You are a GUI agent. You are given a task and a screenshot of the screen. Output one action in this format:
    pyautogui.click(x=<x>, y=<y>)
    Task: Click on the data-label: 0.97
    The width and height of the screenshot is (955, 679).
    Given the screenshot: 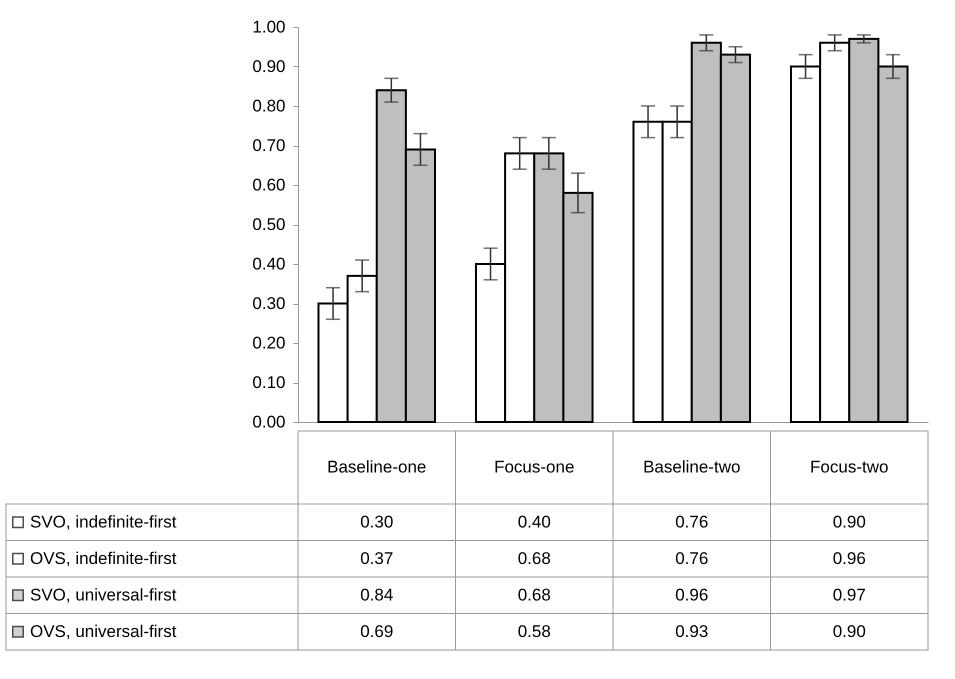 What is the action you would take?
    pyautogui.click(x=849, y=594)
    